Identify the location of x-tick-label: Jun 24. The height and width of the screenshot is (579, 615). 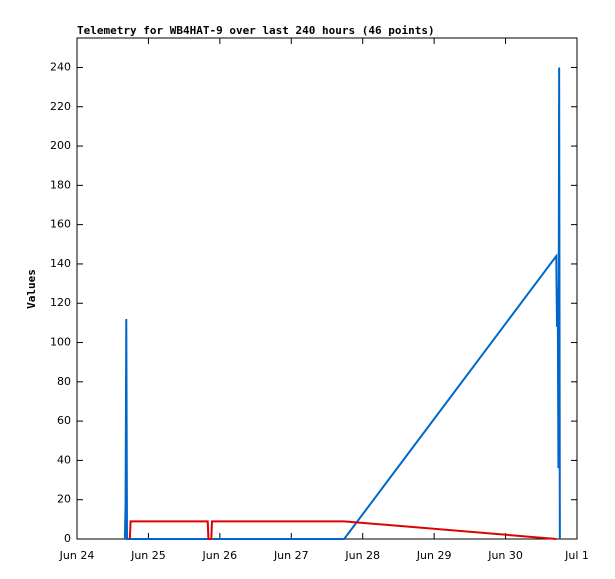
(77, 555).